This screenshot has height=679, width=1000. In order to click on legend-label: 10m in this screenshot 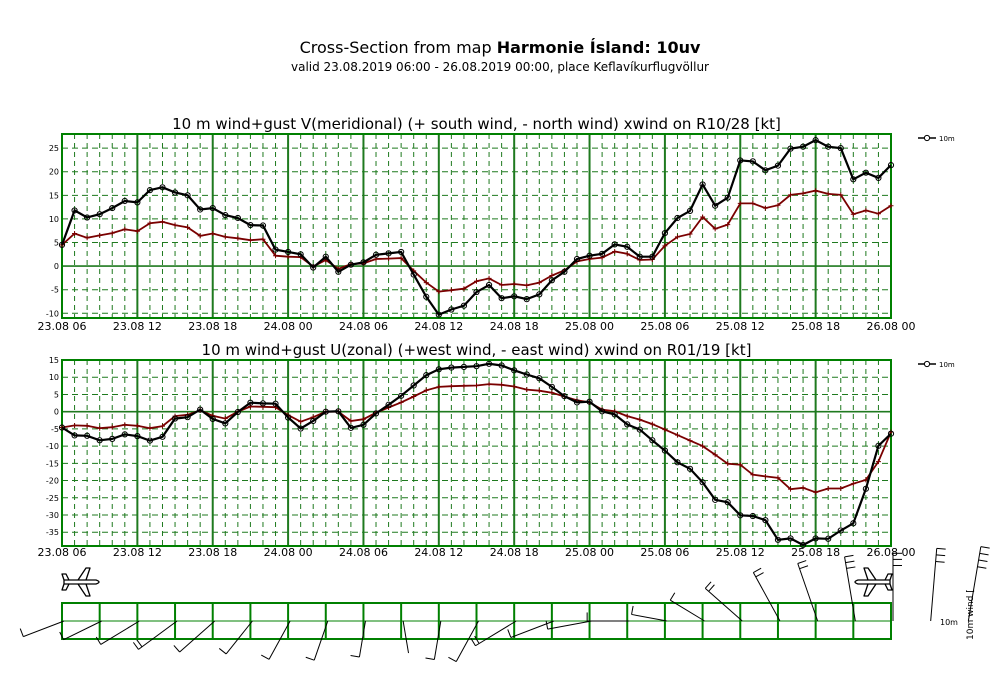, I will do `click(947, 139)`.